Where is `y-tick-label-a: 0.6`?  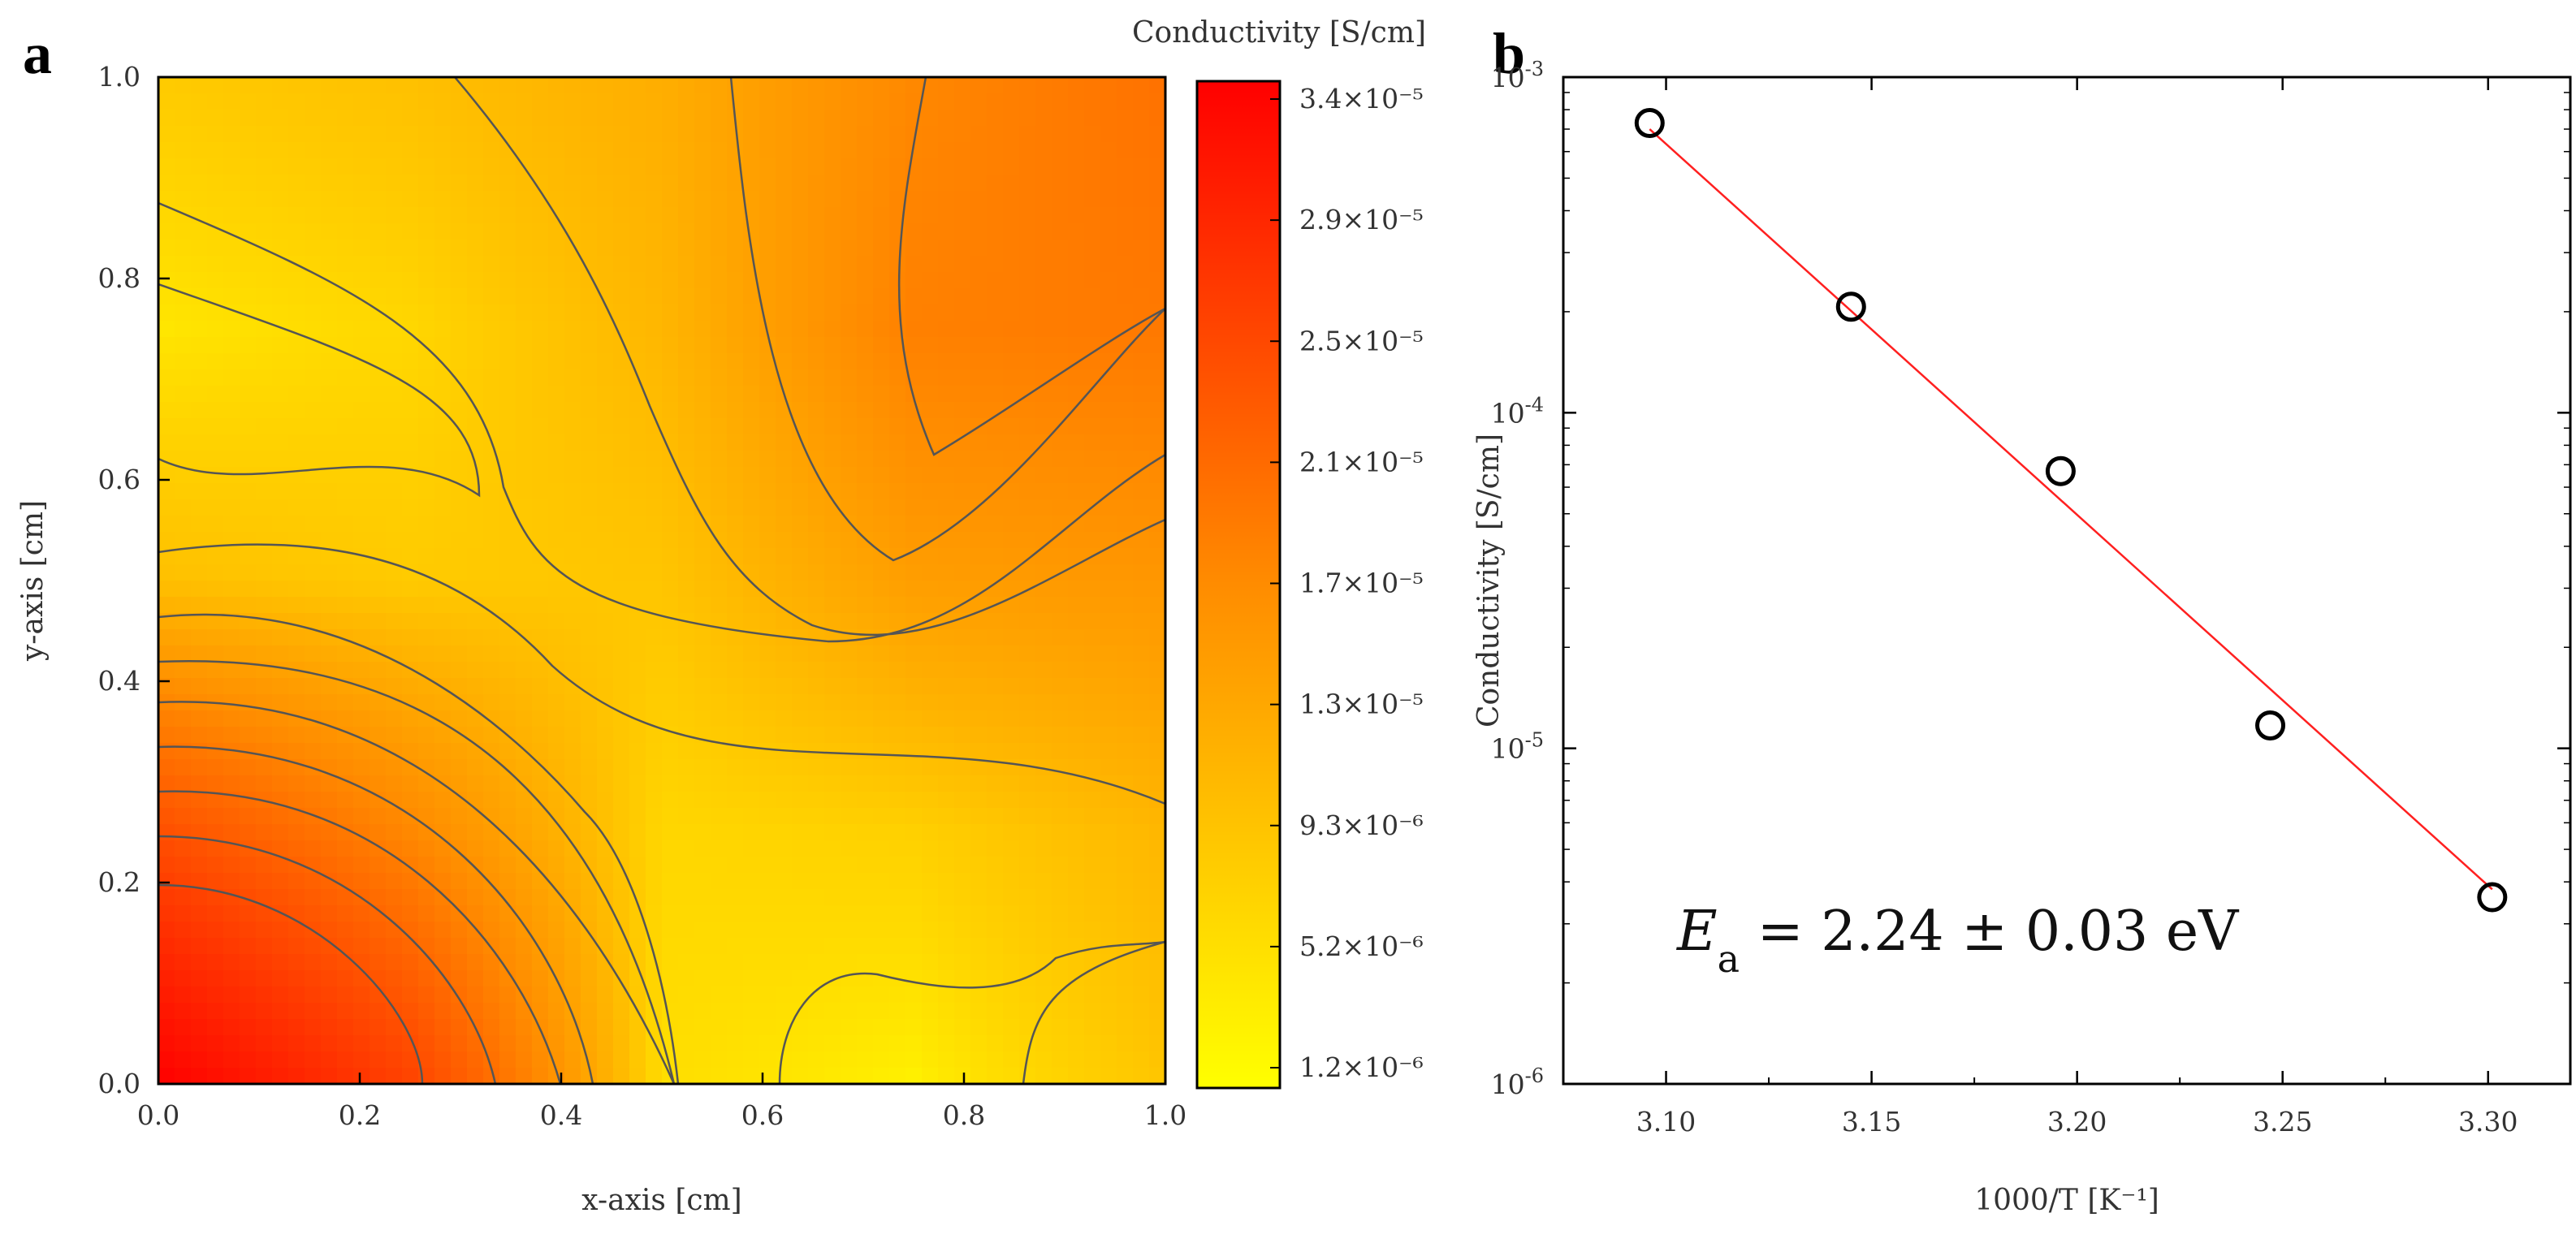
y-tick-label-a: 0.6 is located at coordinates (119, 479).